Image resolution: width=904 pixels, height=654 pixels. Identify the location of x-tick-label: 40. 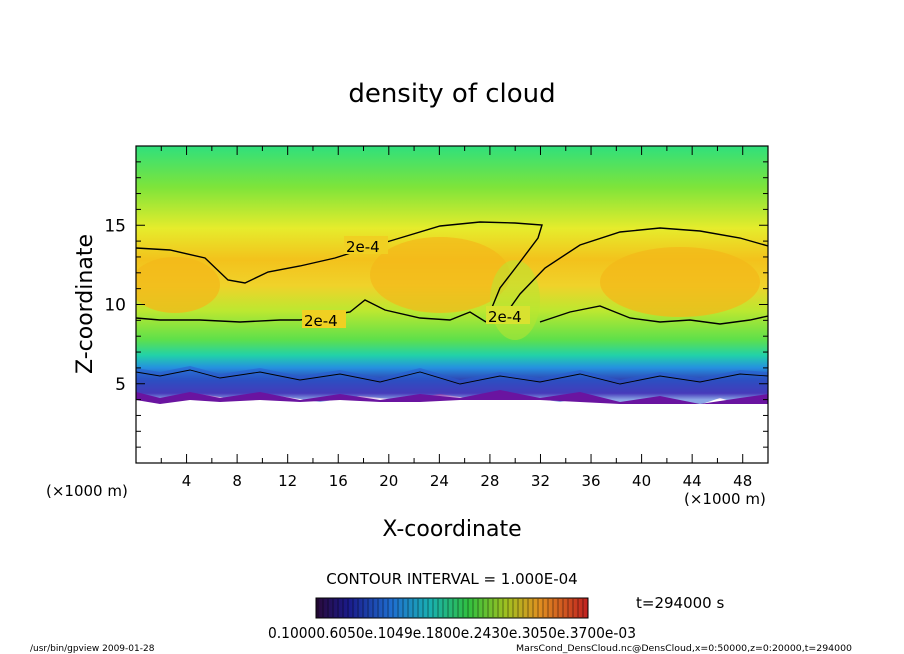
(641, 481).